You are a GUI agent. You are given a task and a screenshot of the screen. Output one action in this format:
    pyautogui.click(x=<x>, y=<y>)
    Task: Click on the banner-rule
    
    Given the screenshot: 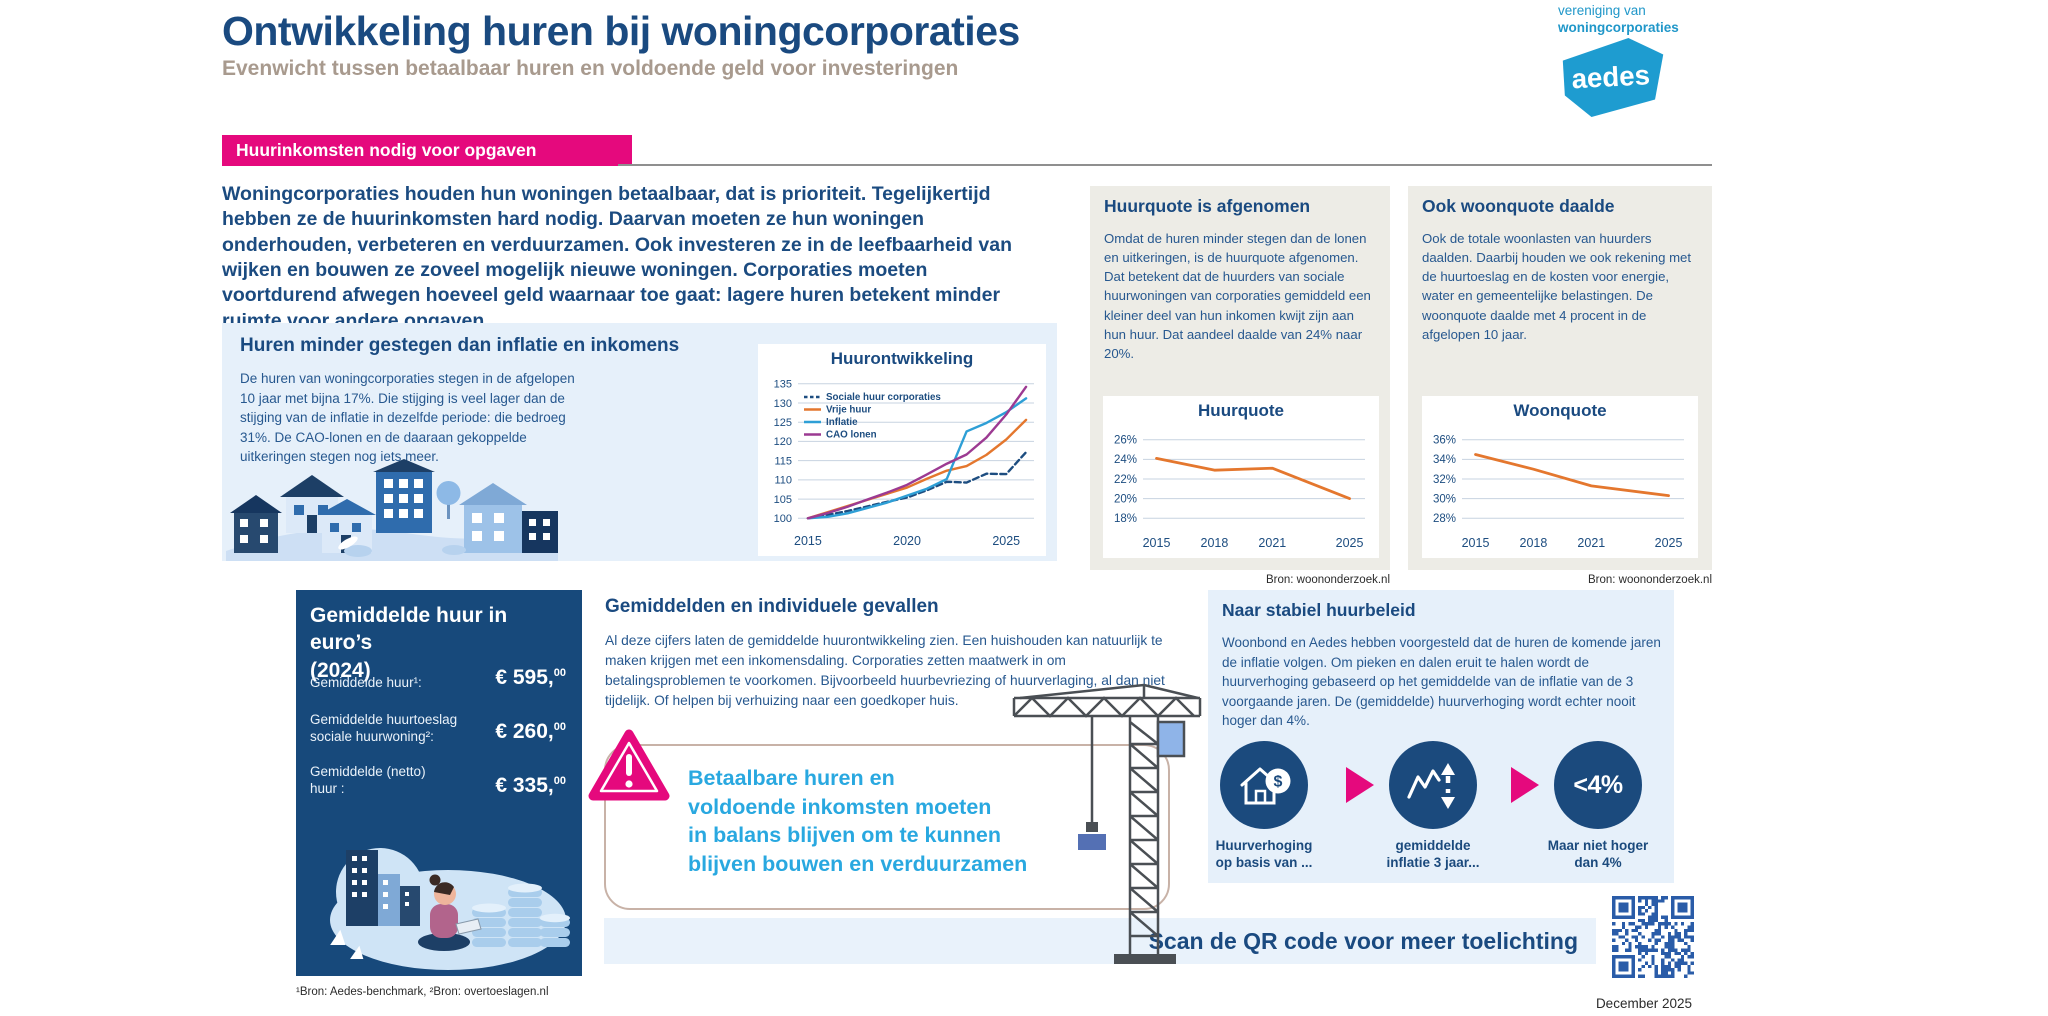 What is the action you would take?
    pyautogui.click(x=1165, y=165)
    